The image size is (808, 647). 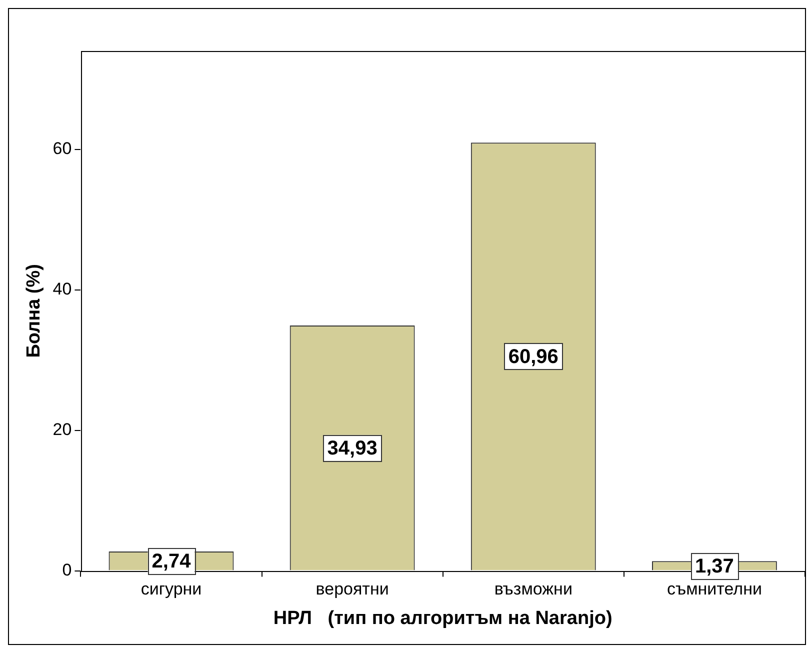 I want to click on x-tick-label: сигурни, so click(x=171, y=589).